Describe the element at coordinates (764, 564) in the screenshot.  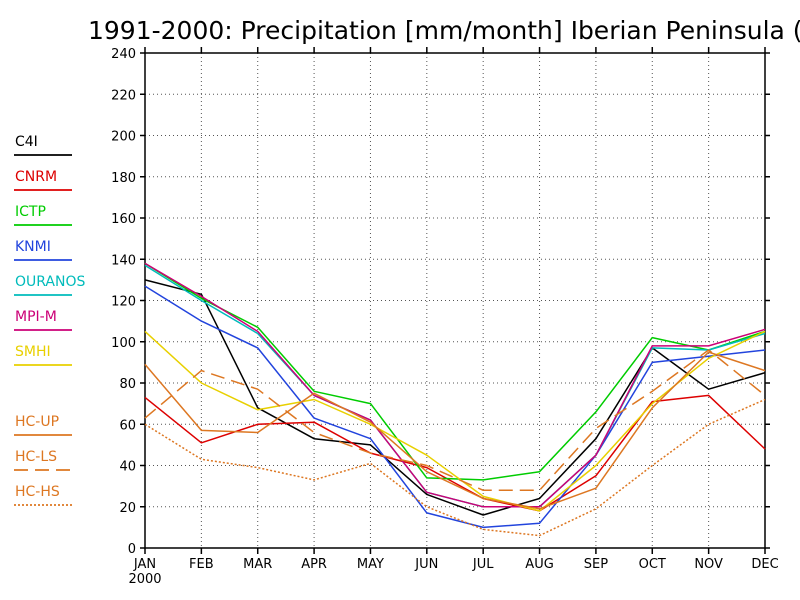
I see `x-tick-label-dec: DEC` at that location.